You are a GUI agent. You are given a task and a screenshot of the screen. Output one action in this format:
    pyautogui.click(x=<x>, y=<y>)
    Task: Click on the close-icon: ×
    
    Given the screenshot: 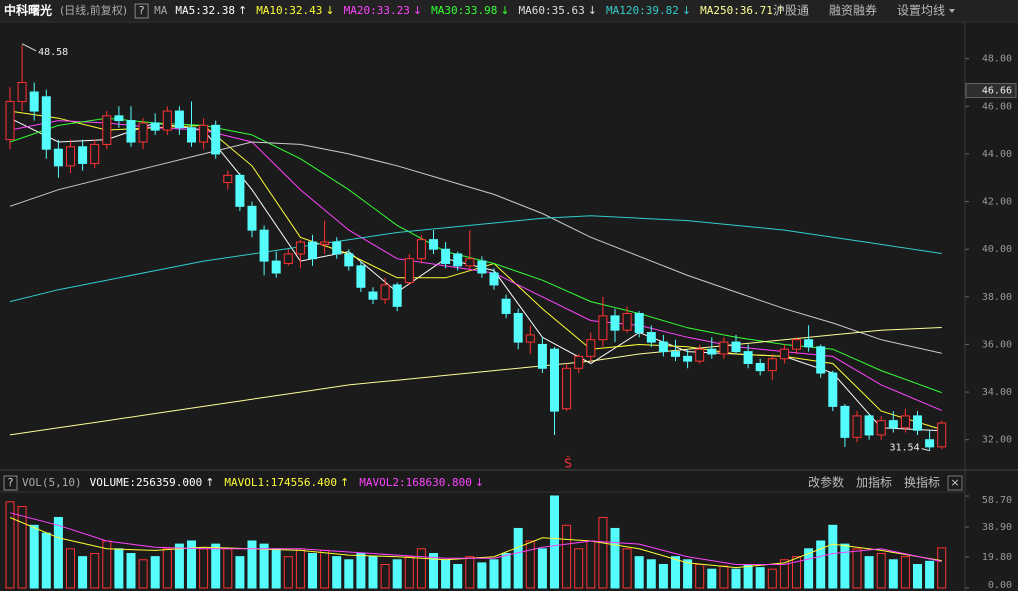 What is the action you would take?
    pyautogui.click(x=954, y=482)
    